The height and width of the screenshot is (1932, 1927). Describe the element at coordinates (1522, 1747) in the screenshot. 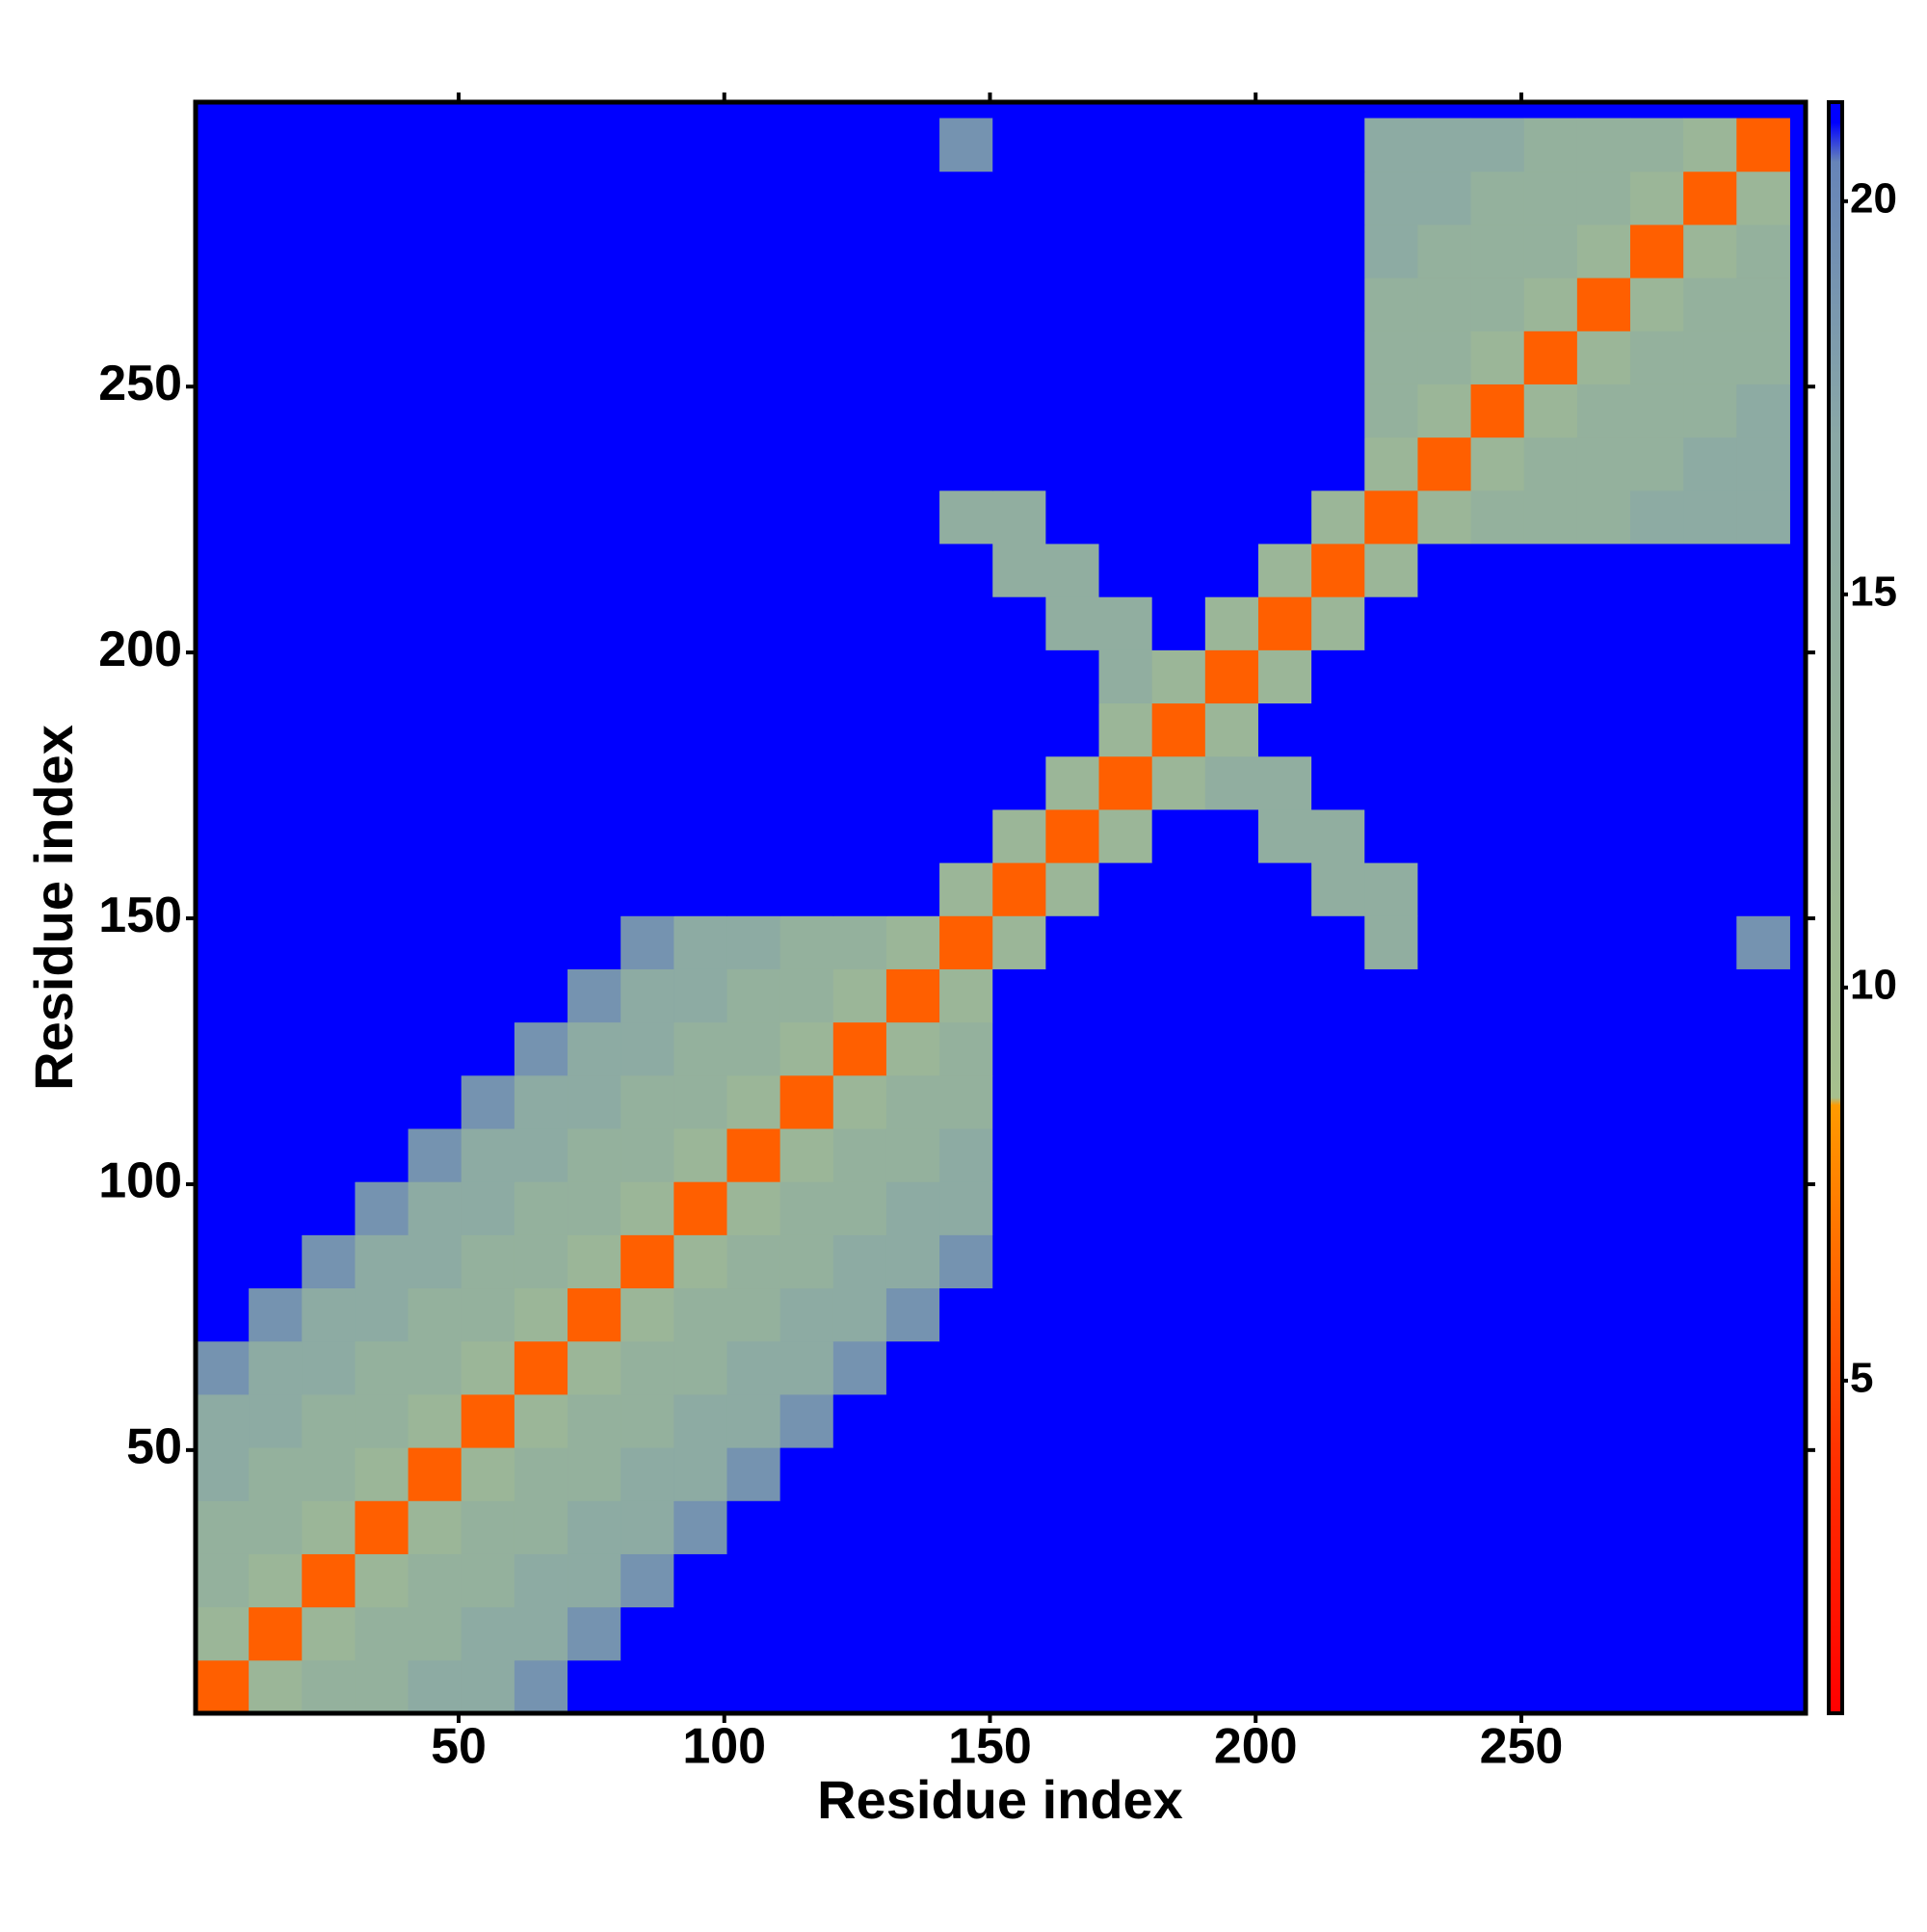

I see `x-tick-label: 250` at that location.